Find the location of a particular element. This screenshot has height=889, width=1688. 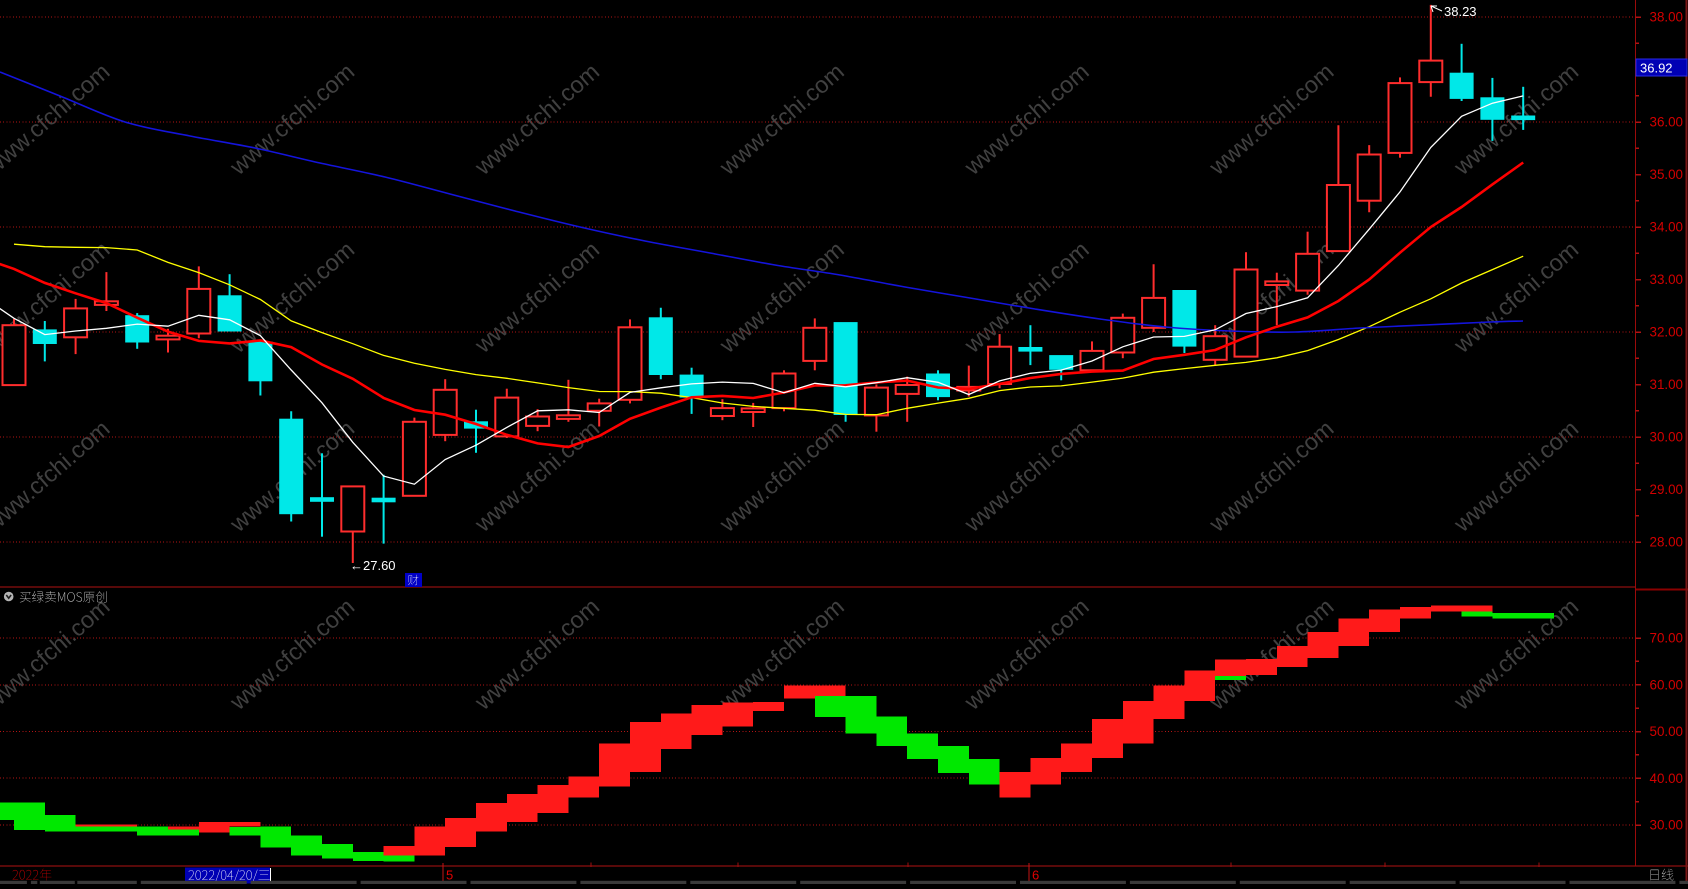

svg-text: 60.00 is located at coordinates (1667, 685).